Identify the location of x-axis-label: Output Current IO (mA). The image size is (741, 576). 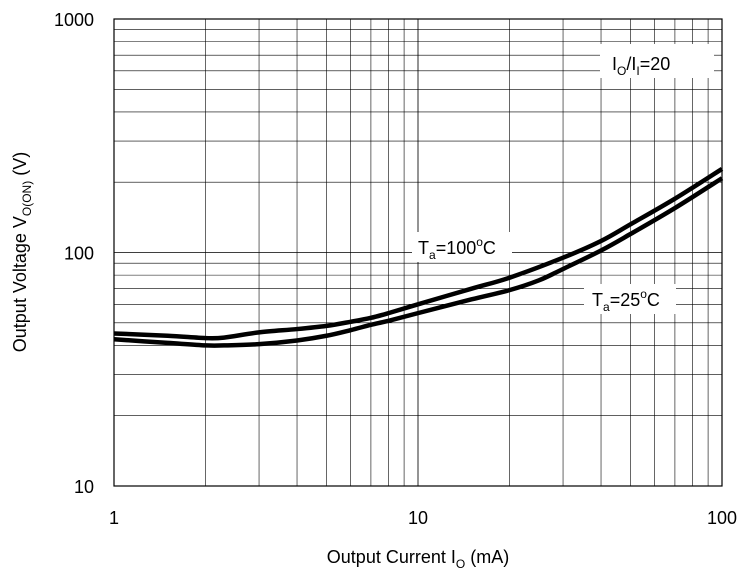
(418, 559).